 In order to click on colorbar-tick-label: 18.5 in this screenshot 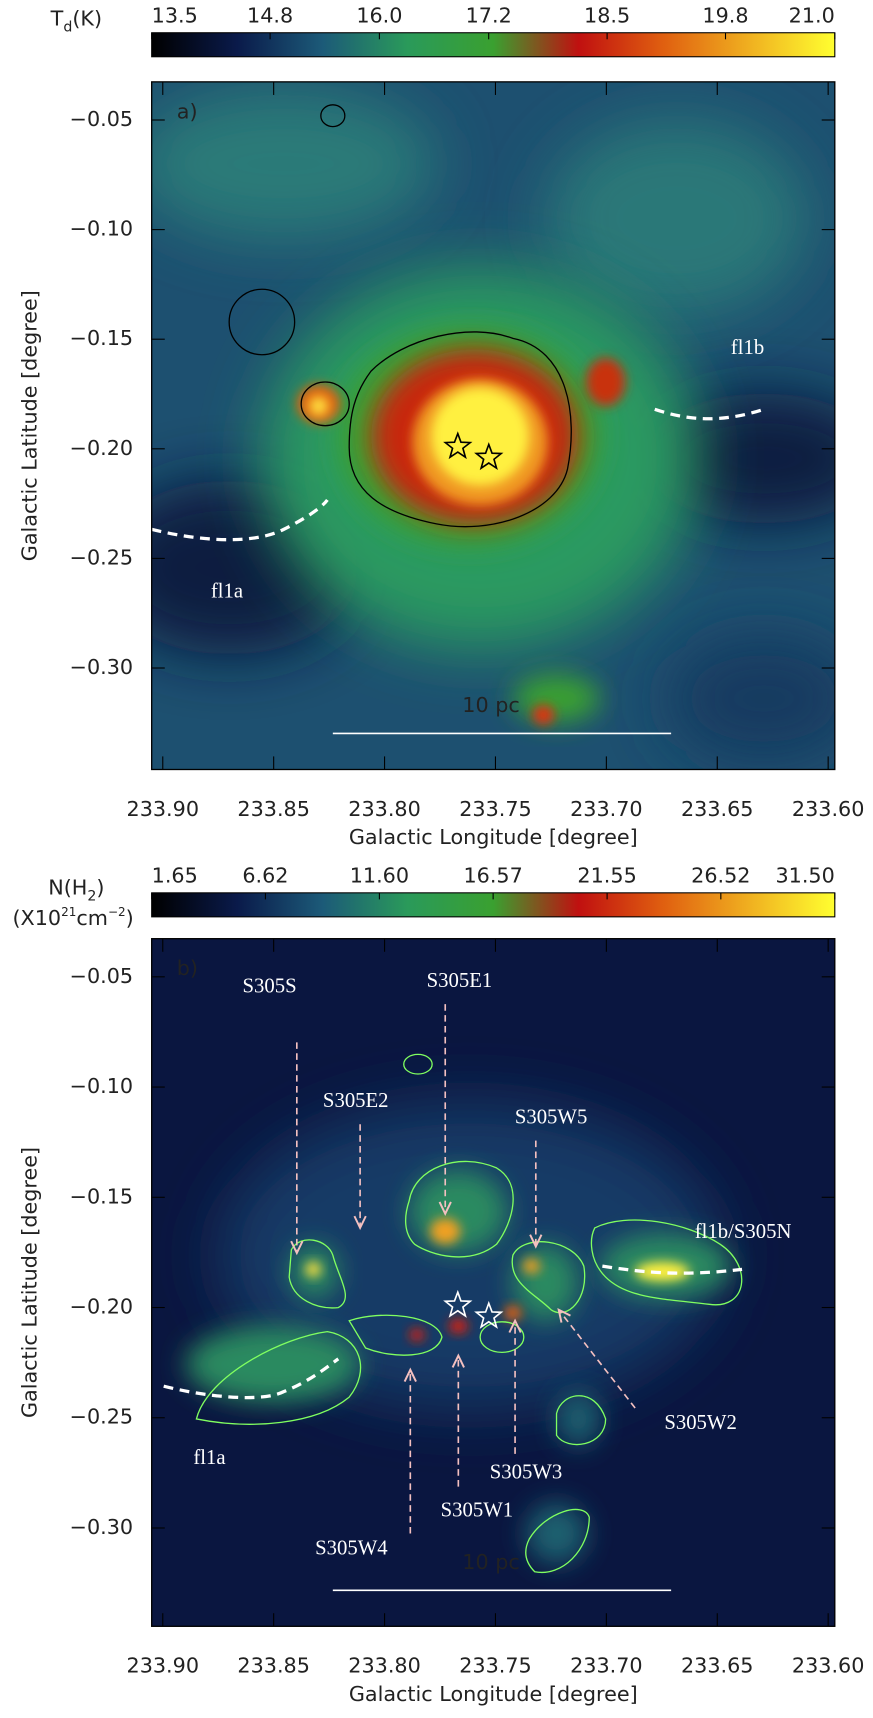, I will do `click(607, 15)`.